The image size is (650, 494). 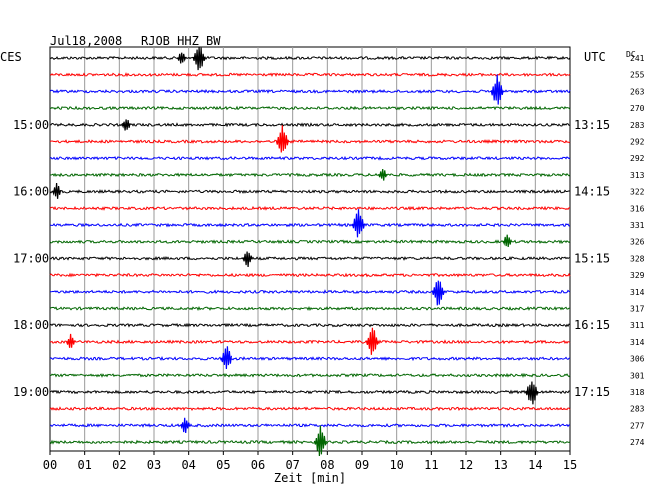 What do you see at coordinates (86, 41) in the screenshot?
I see `date-label: Jul18,2008` at bounding box center [86, 41].